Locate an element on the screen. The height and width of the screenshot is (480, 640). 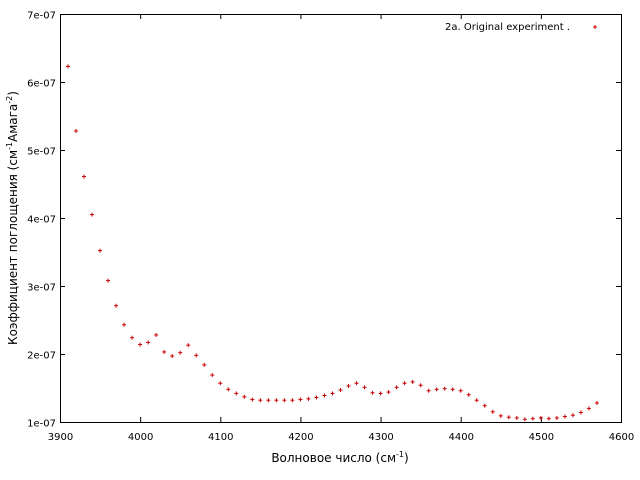
y-axis-title: Коэффициент поглощения (см-1Амага-2) is located at coordinates (12, 218).